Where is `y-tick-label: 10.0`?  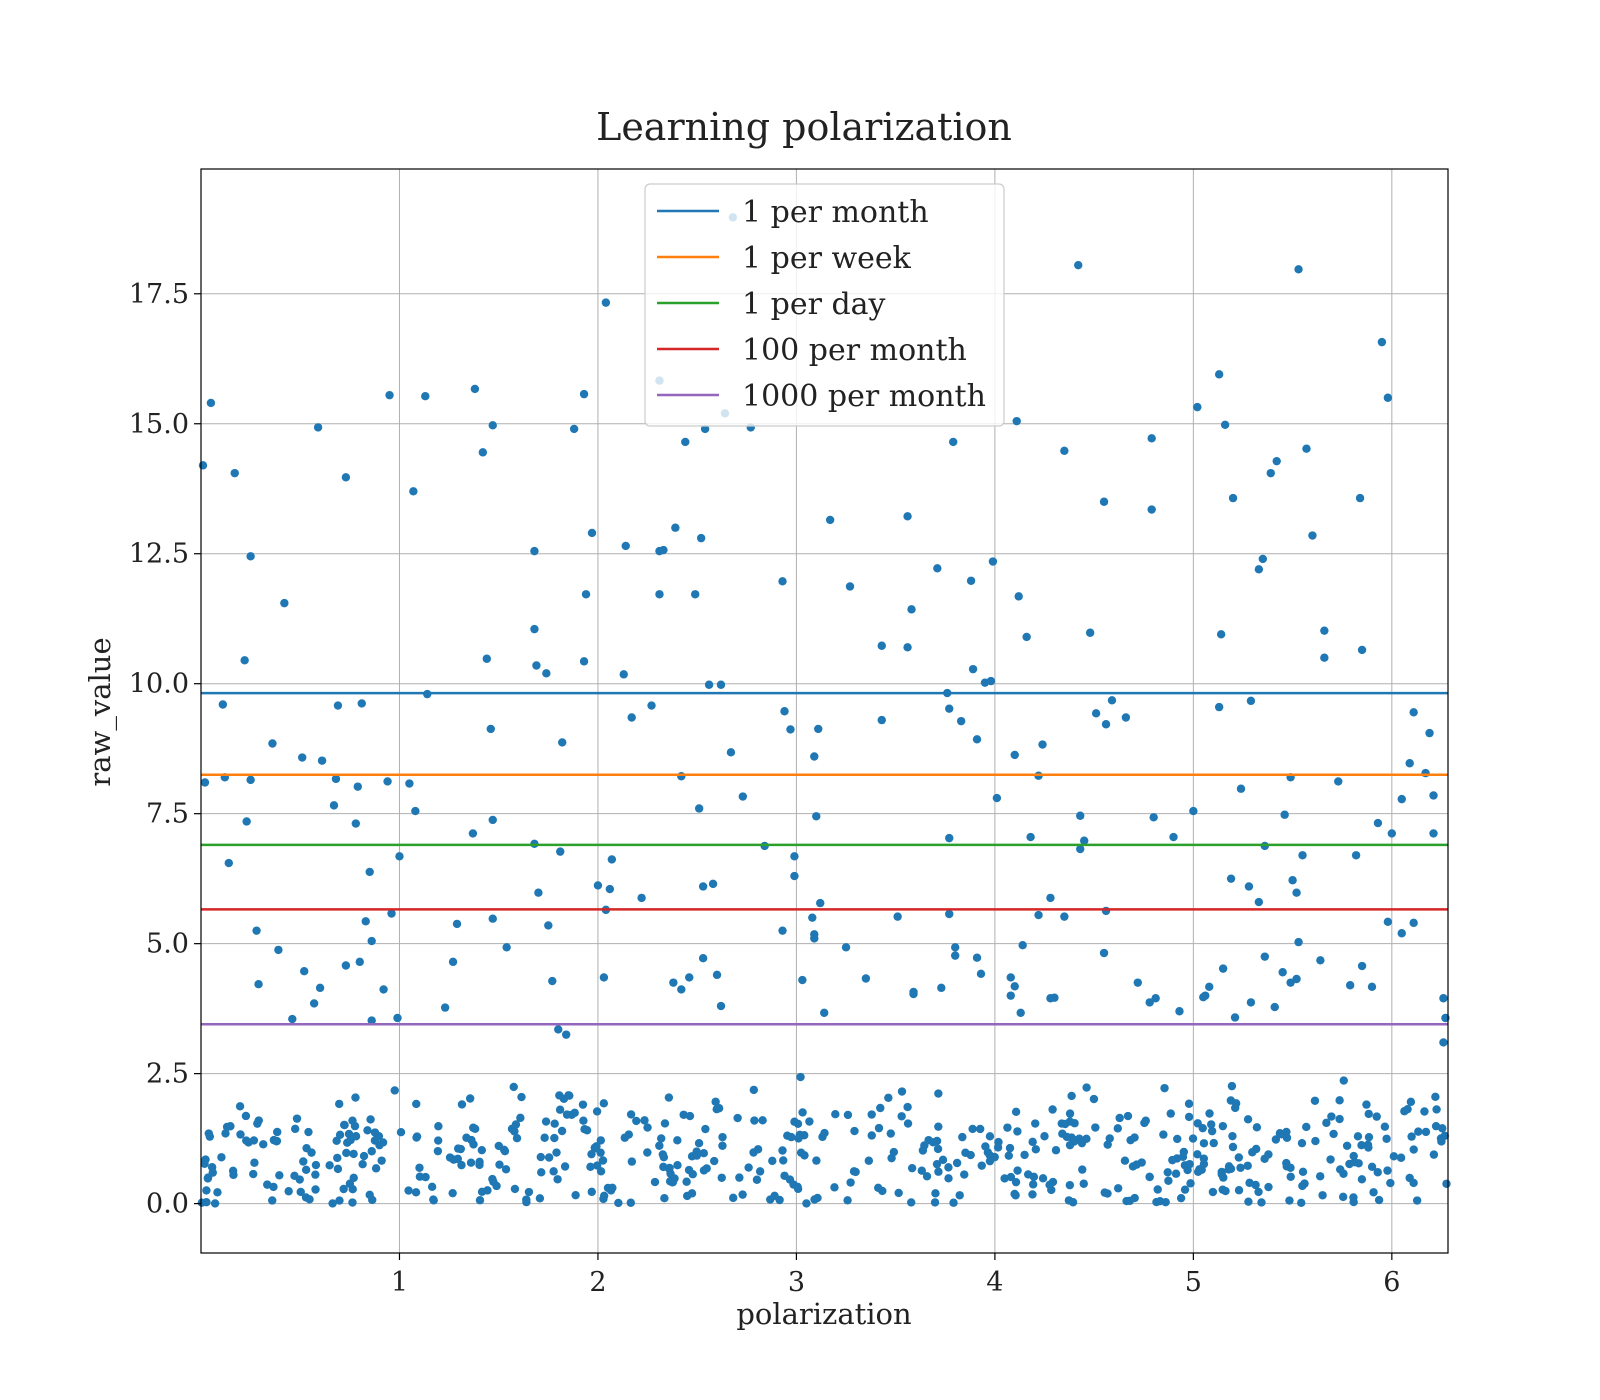 y-tick-label: 10.0 is located at coordinates (159, 684).